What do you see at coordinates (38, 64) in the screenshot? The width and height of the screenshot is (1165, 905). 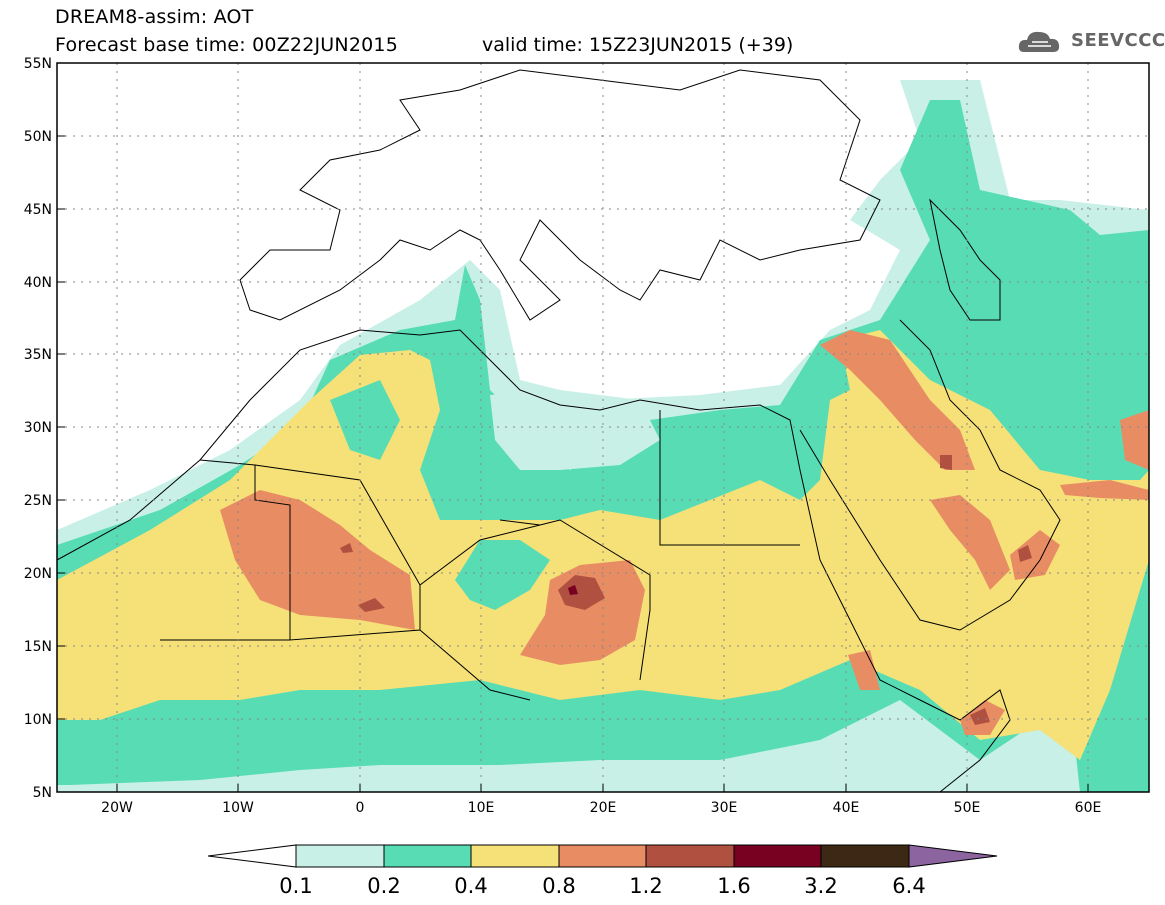 I see `lat-label: 55N` at bounding box center [38, 64].